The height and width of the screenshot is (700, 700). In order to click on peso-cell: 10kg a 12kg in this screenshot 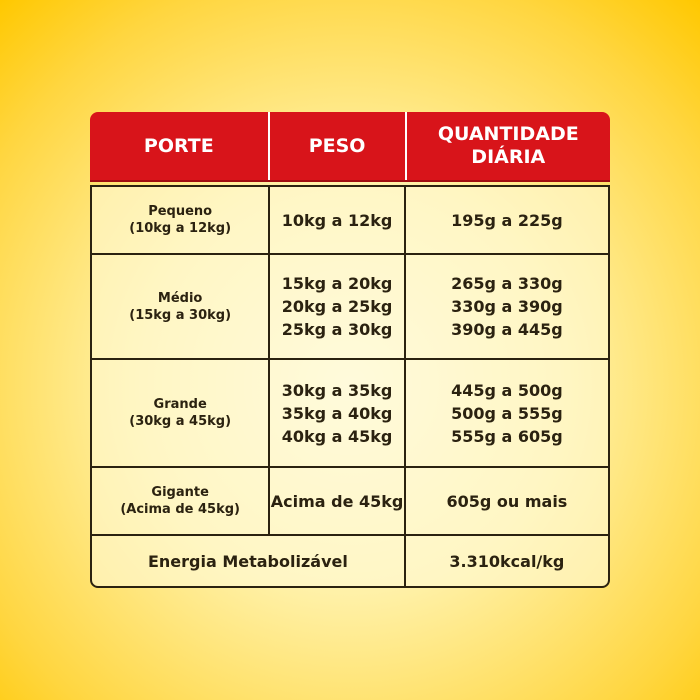, I will do `click(335, 220)`.